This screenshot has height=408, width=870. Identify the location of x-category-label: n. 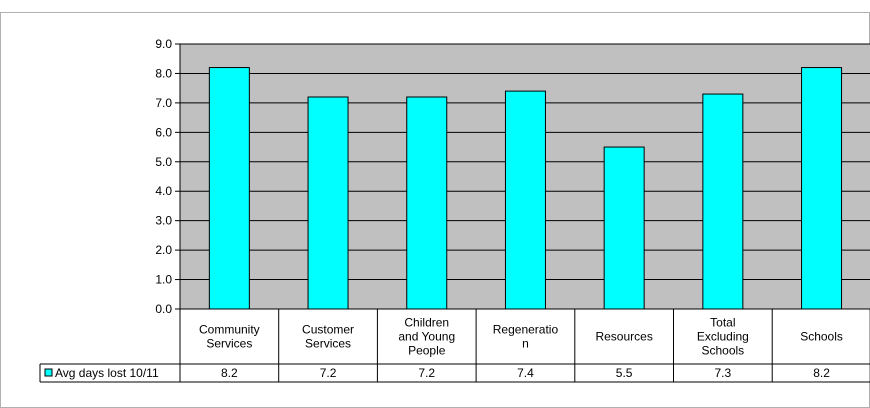
(525, 344).